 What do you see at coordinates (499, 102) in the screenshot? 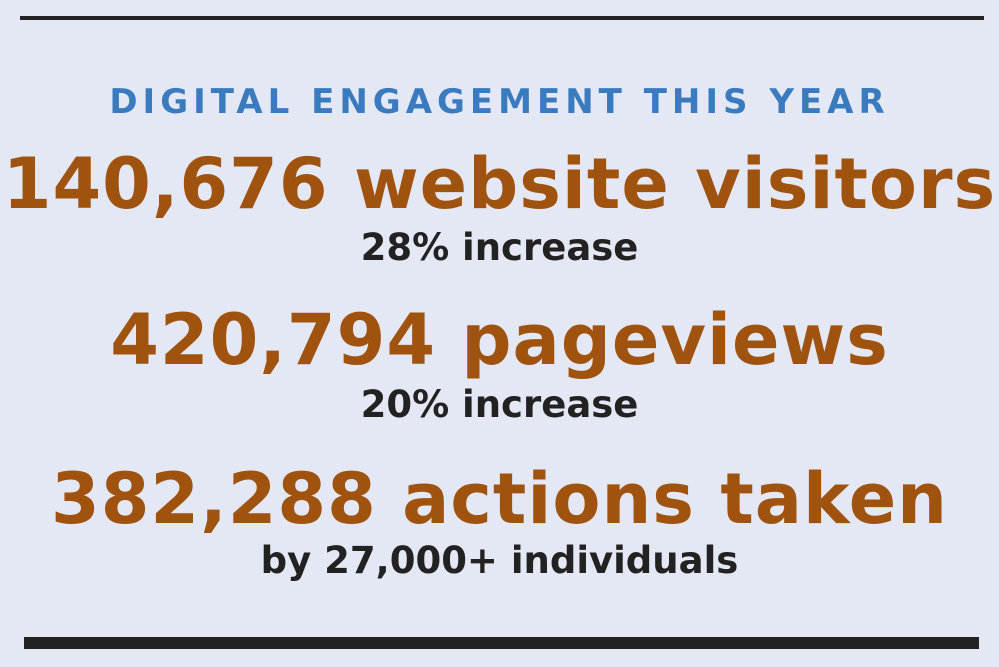
I see `title: DIGITAL ENGAGEMENT THIS YEAR` at bounding box center [499, 102].